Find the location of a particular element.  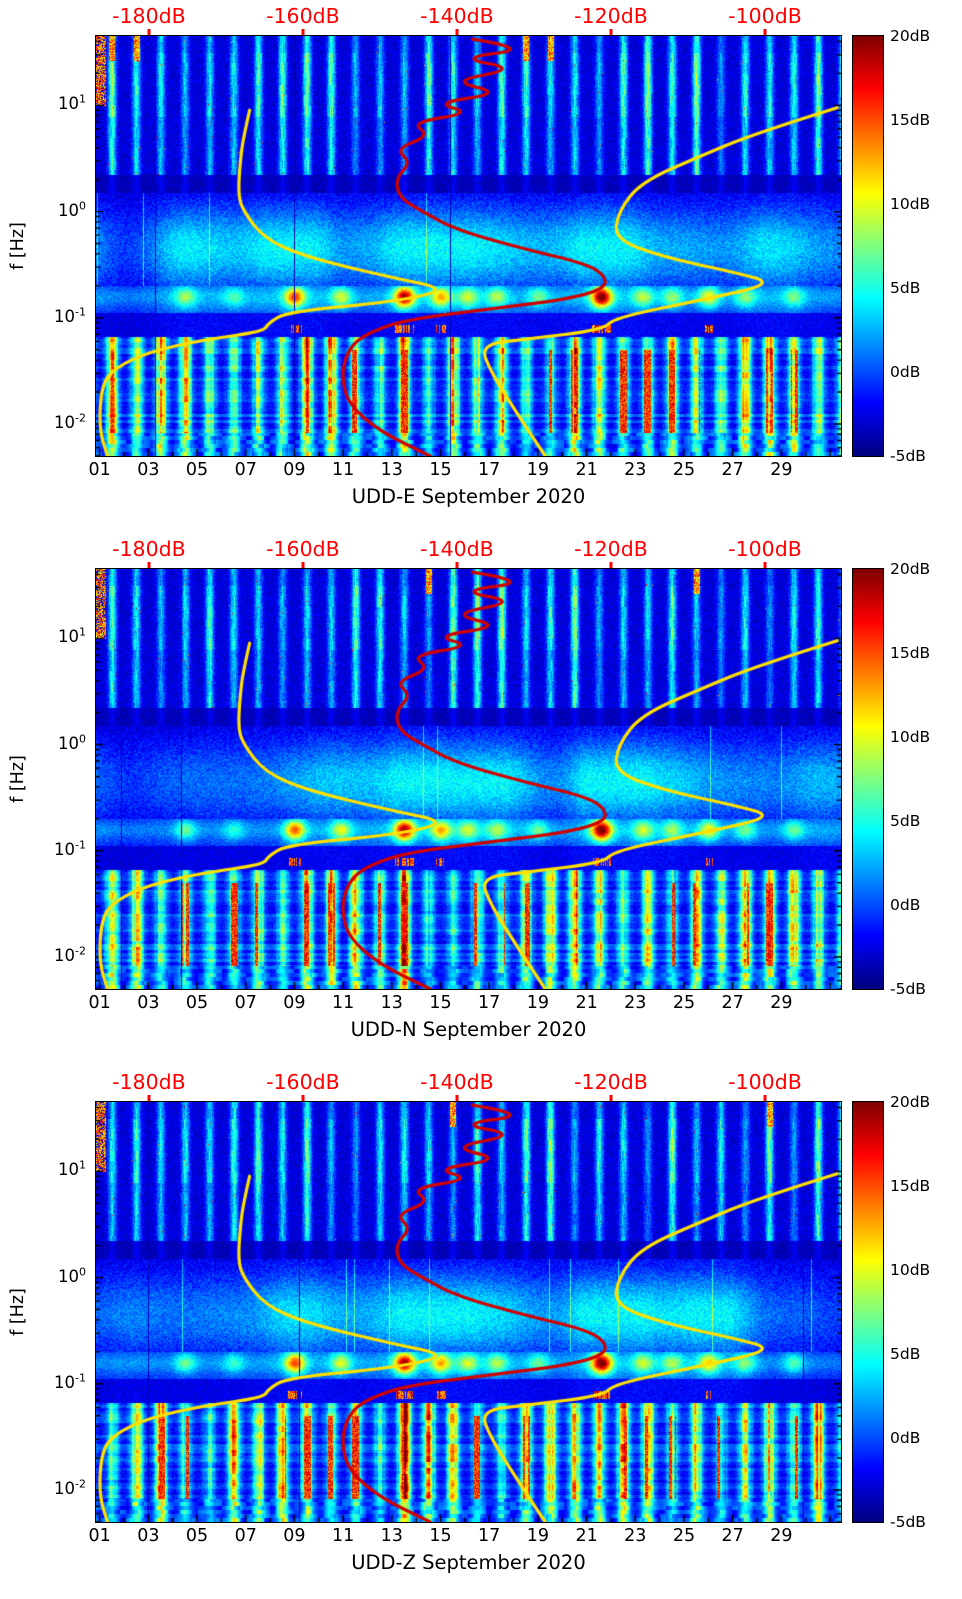

y-tick-exponent: 0 is located at coordinates (82, 739).